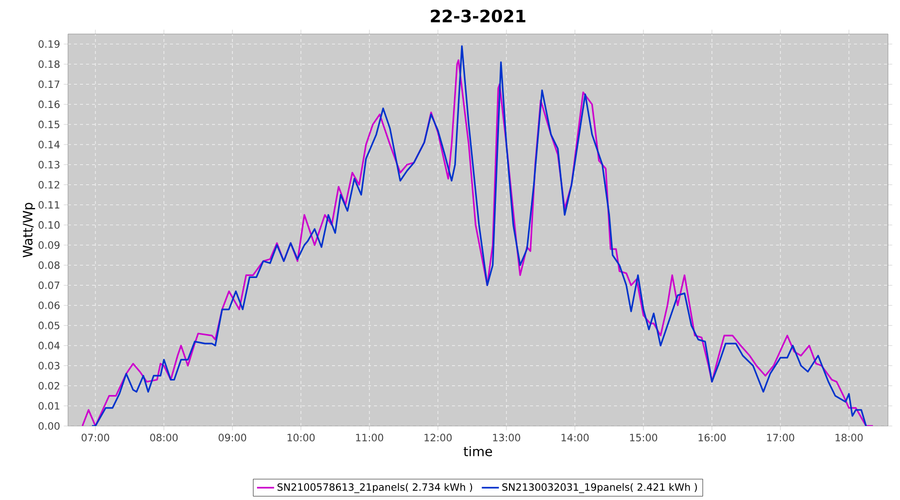 The height and width of the screenshot is (500, 900). Describe the element at coordinates (478, 451) in the screenshot. I see `x-axis-title: time` at that location.